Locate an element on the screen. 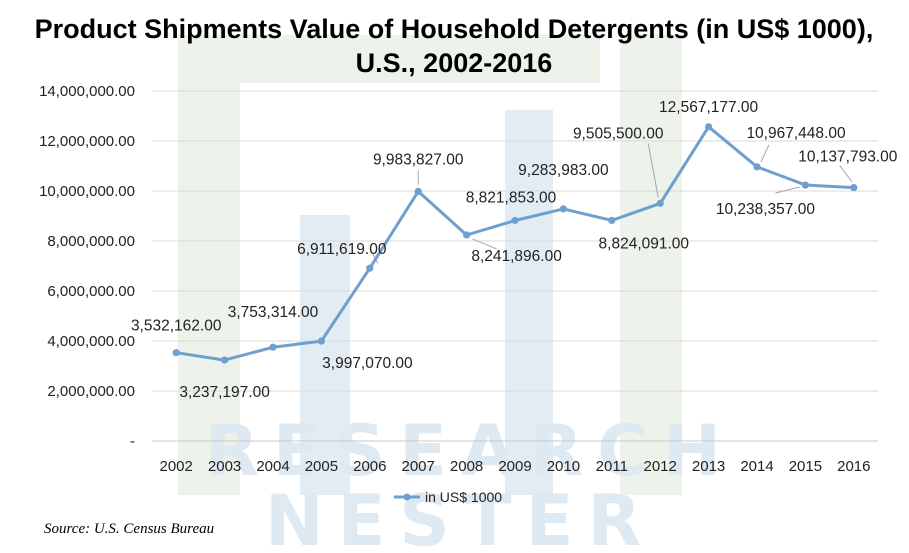 Image resolution: width=909 pixels, height=553 pixels. y-tick-label: - is located at coordinates (132, 441).